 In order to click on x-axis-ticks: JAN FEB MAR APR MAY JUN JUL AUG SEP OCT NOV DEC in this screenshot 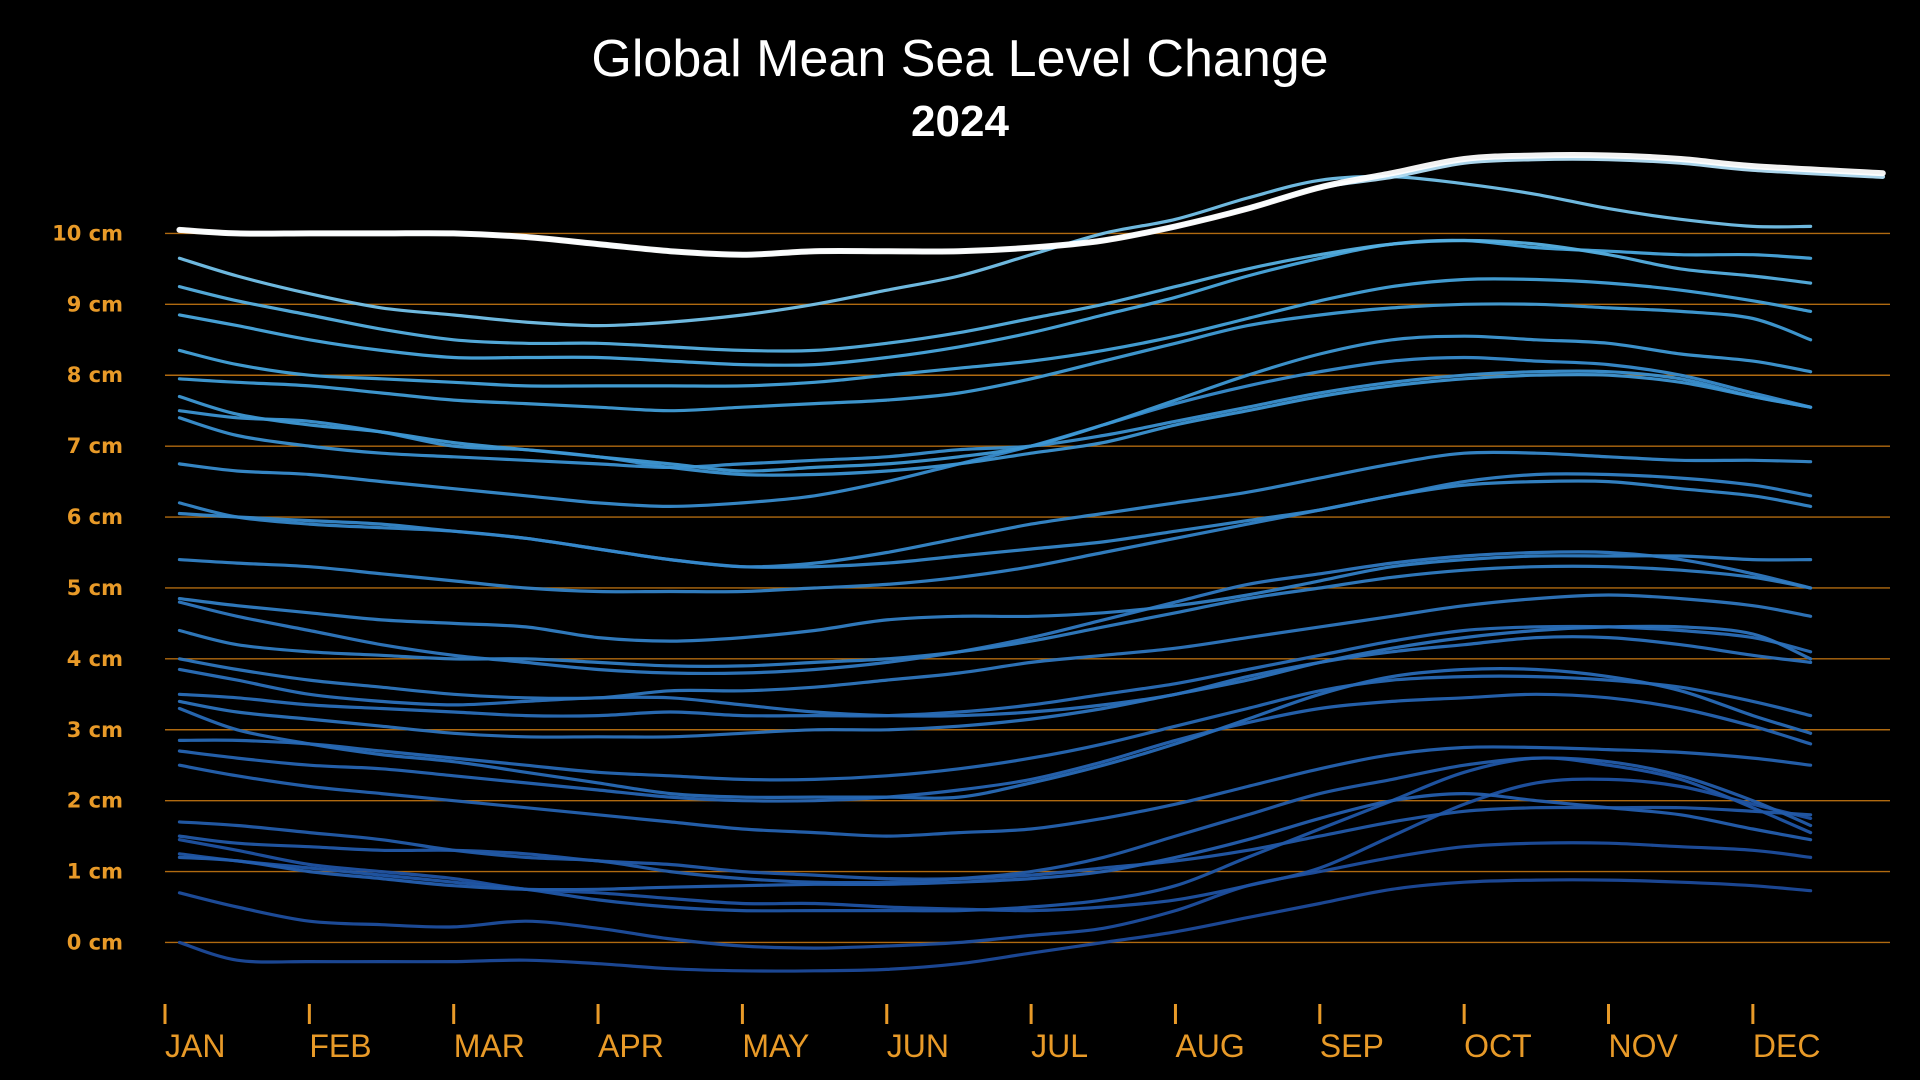, I will do `click(992, 1034)`.